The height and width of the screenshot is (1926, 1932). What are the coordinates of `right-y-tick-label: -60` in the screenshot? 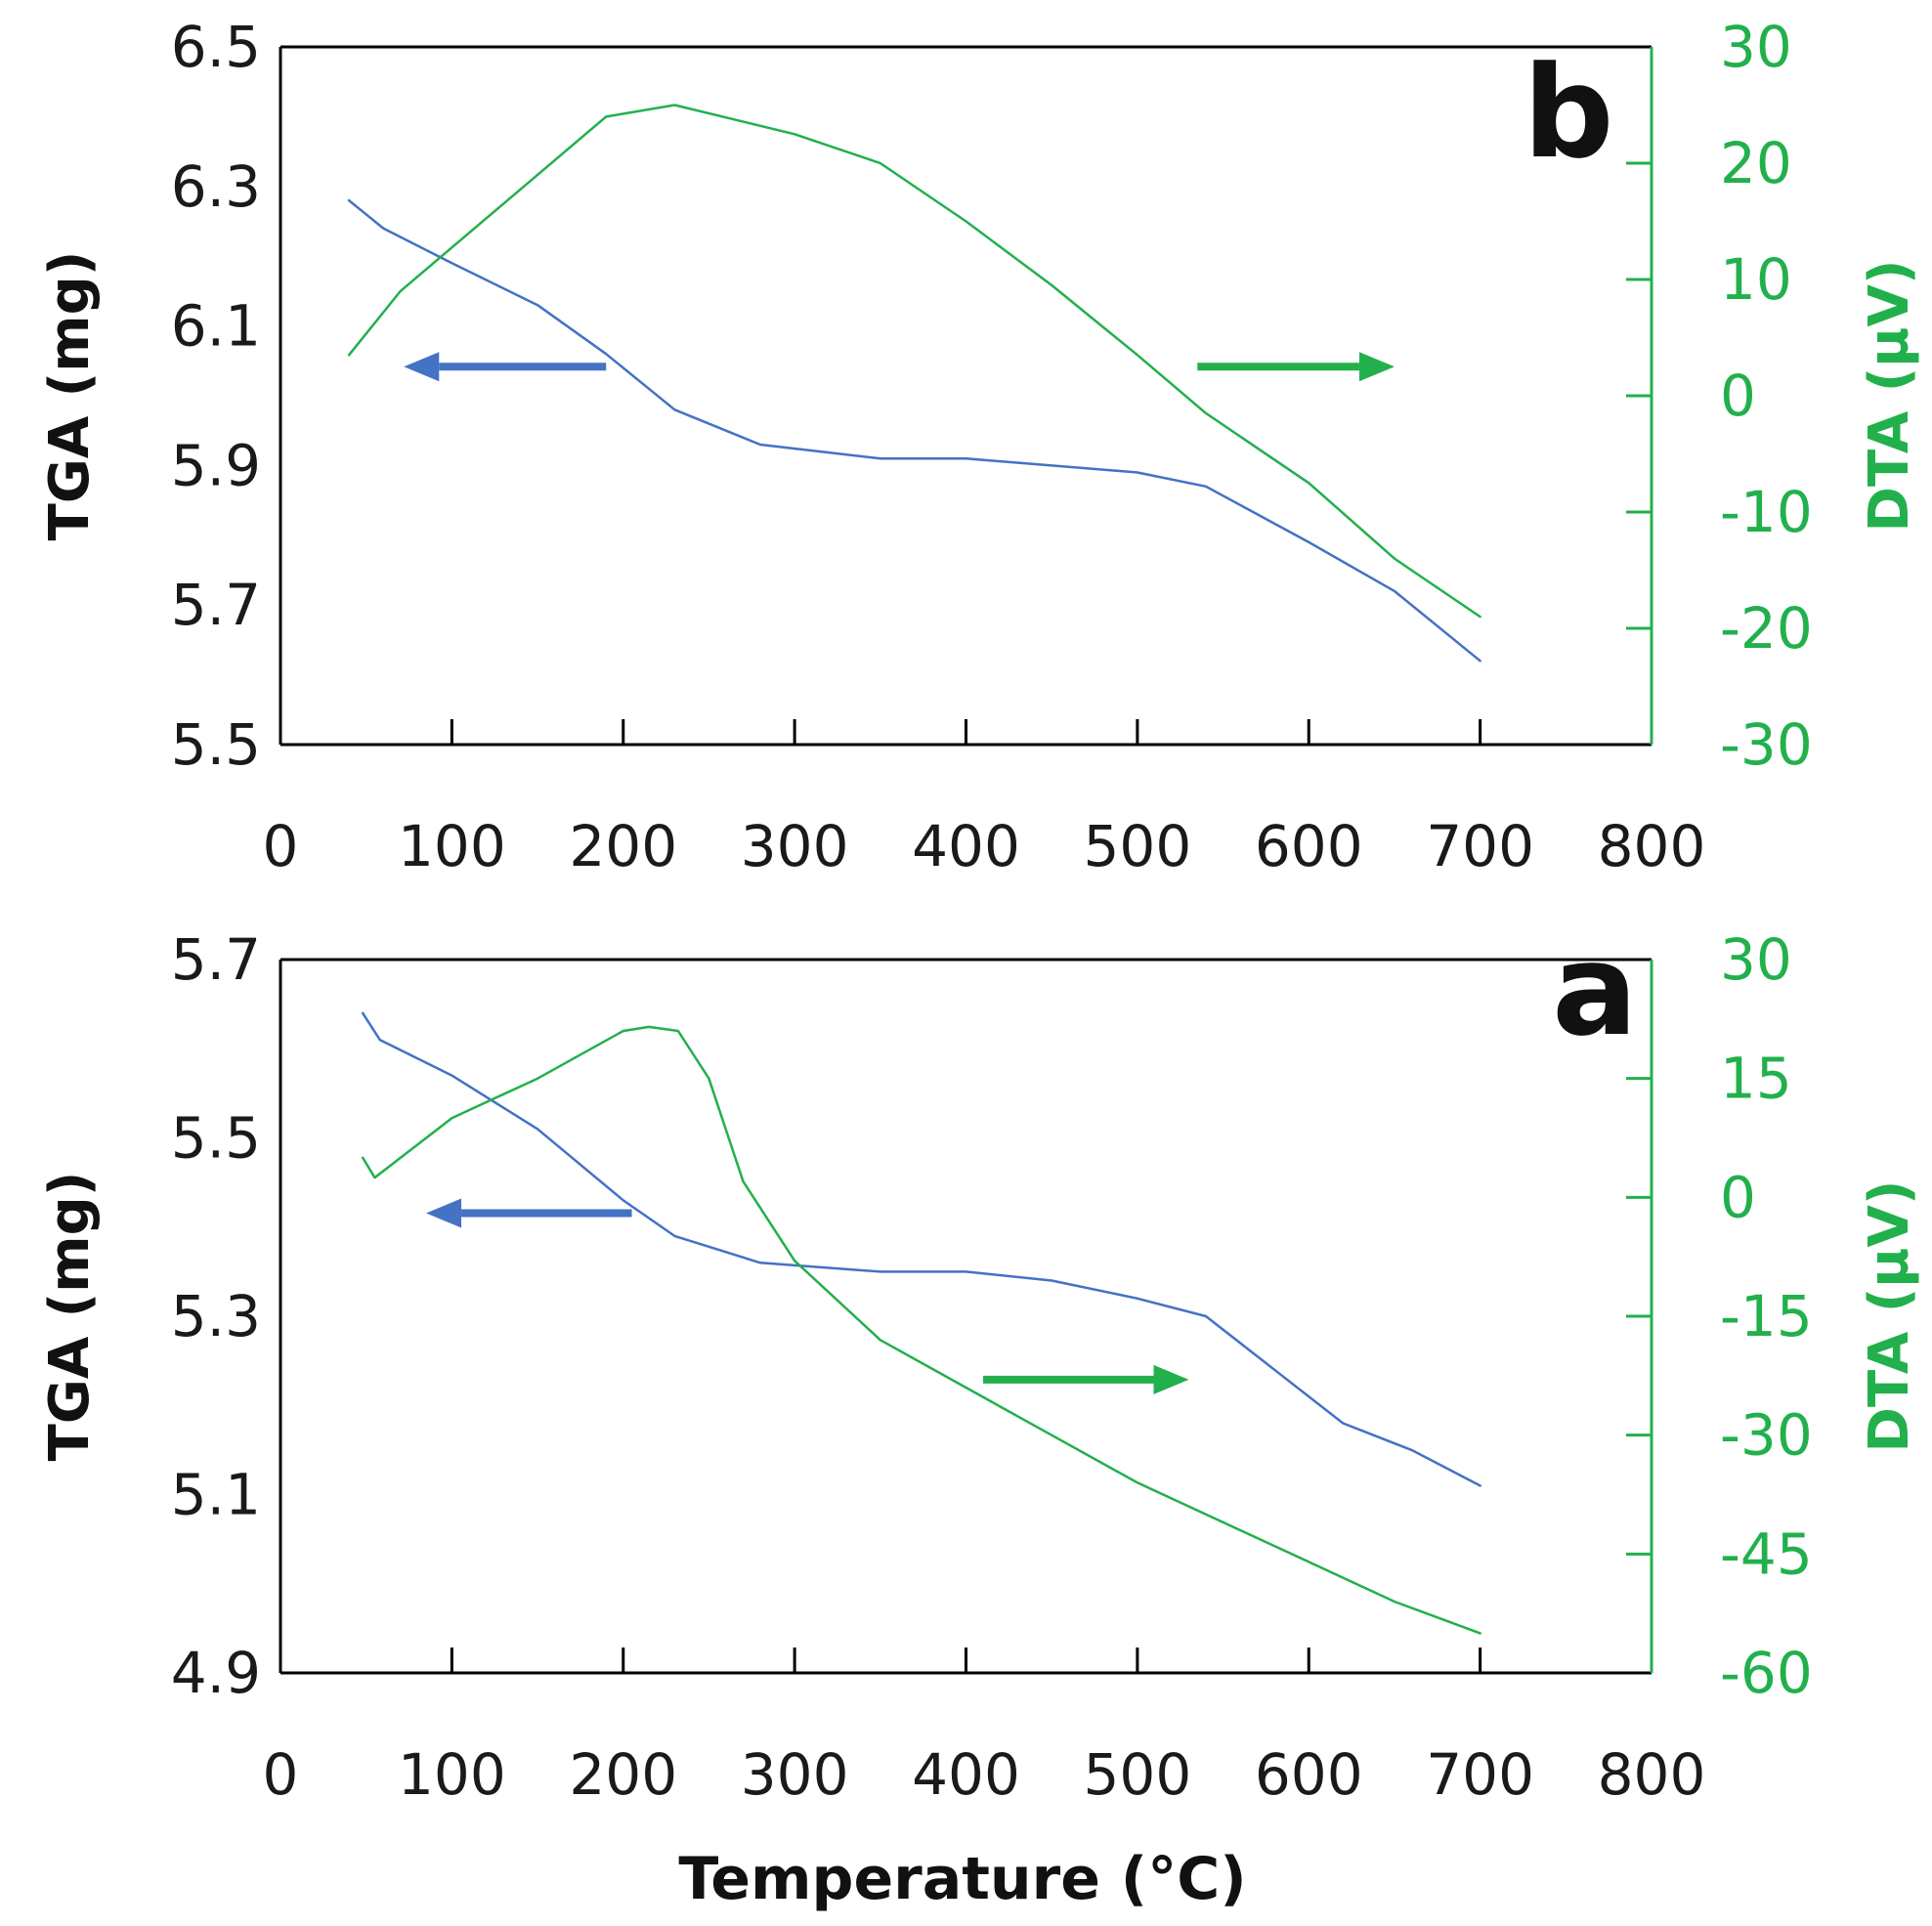 It's located at (1767, 1673).